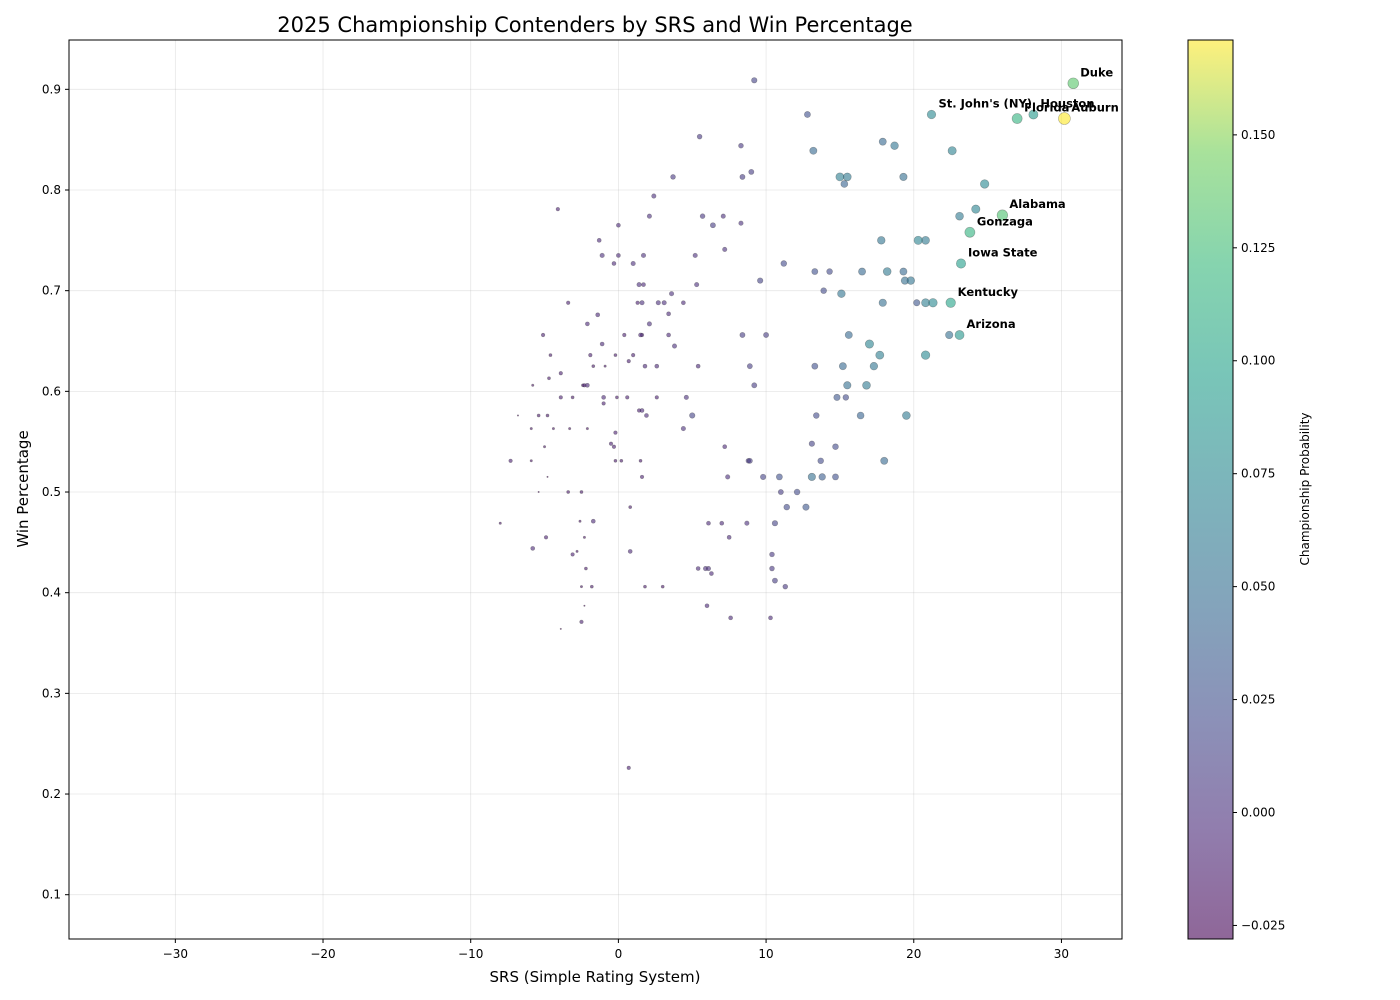 Image resolution: width=1400 pixels, height=1000 pixels. Describe the element at coordinates (913, 954) in the screenshot. I see `x-tick-label: 20` at that location.